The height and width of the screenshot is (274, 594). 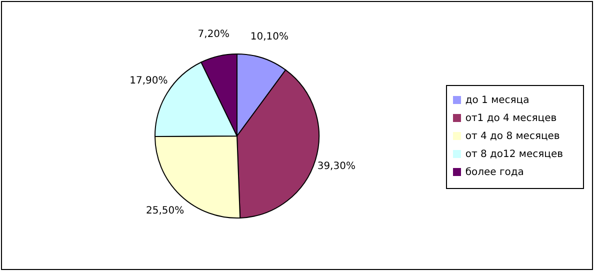 I want to click on data-label: 10,10%, so click(x=269, y=37).